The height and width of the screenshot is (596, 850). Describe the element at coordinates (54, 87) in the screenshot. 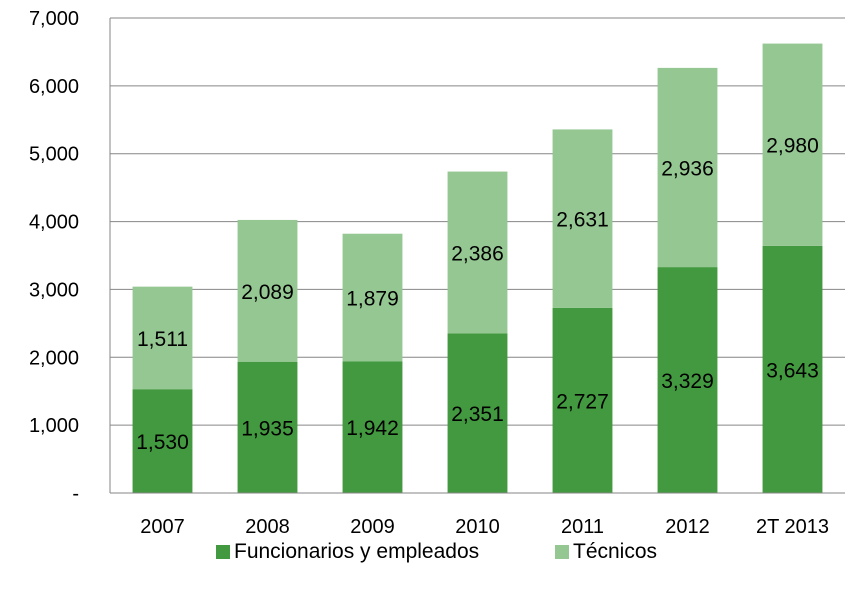

I see `y-tick-label: 6,000` at that location.